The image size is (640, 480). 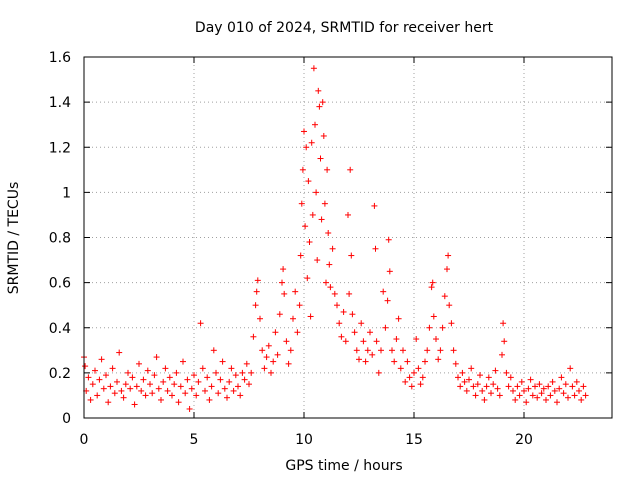 What do you see at coordinates (60, 238) in the screenshot?
I see `y-tick-labels: 0 0.2 0.4 0.6 0.8 1 1.2 1.4 1.6` at bounding box center [60, 238].